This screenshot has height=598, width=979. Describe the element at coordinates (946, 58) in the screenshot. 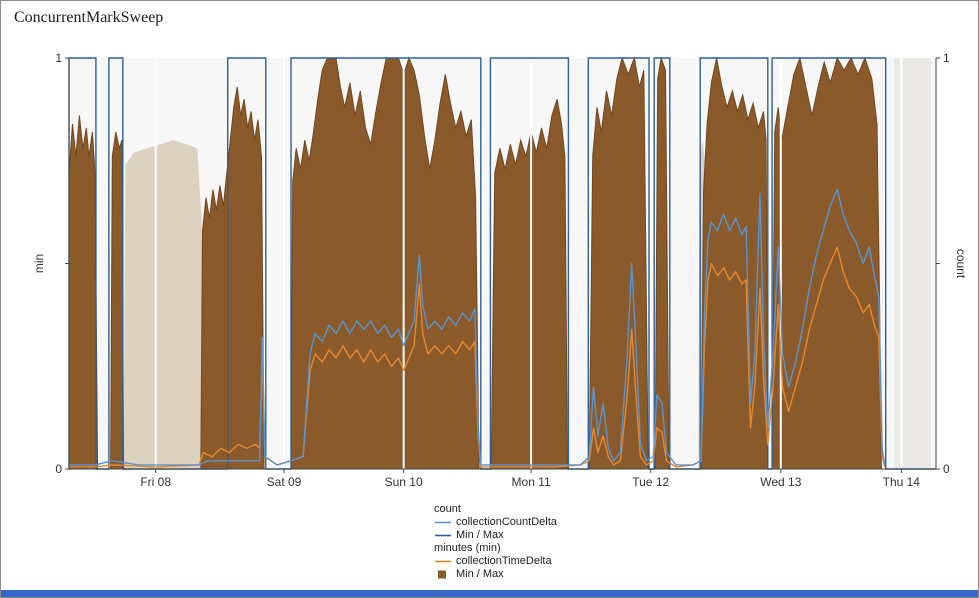

I see `y-tick-label-right: 1` at that location.